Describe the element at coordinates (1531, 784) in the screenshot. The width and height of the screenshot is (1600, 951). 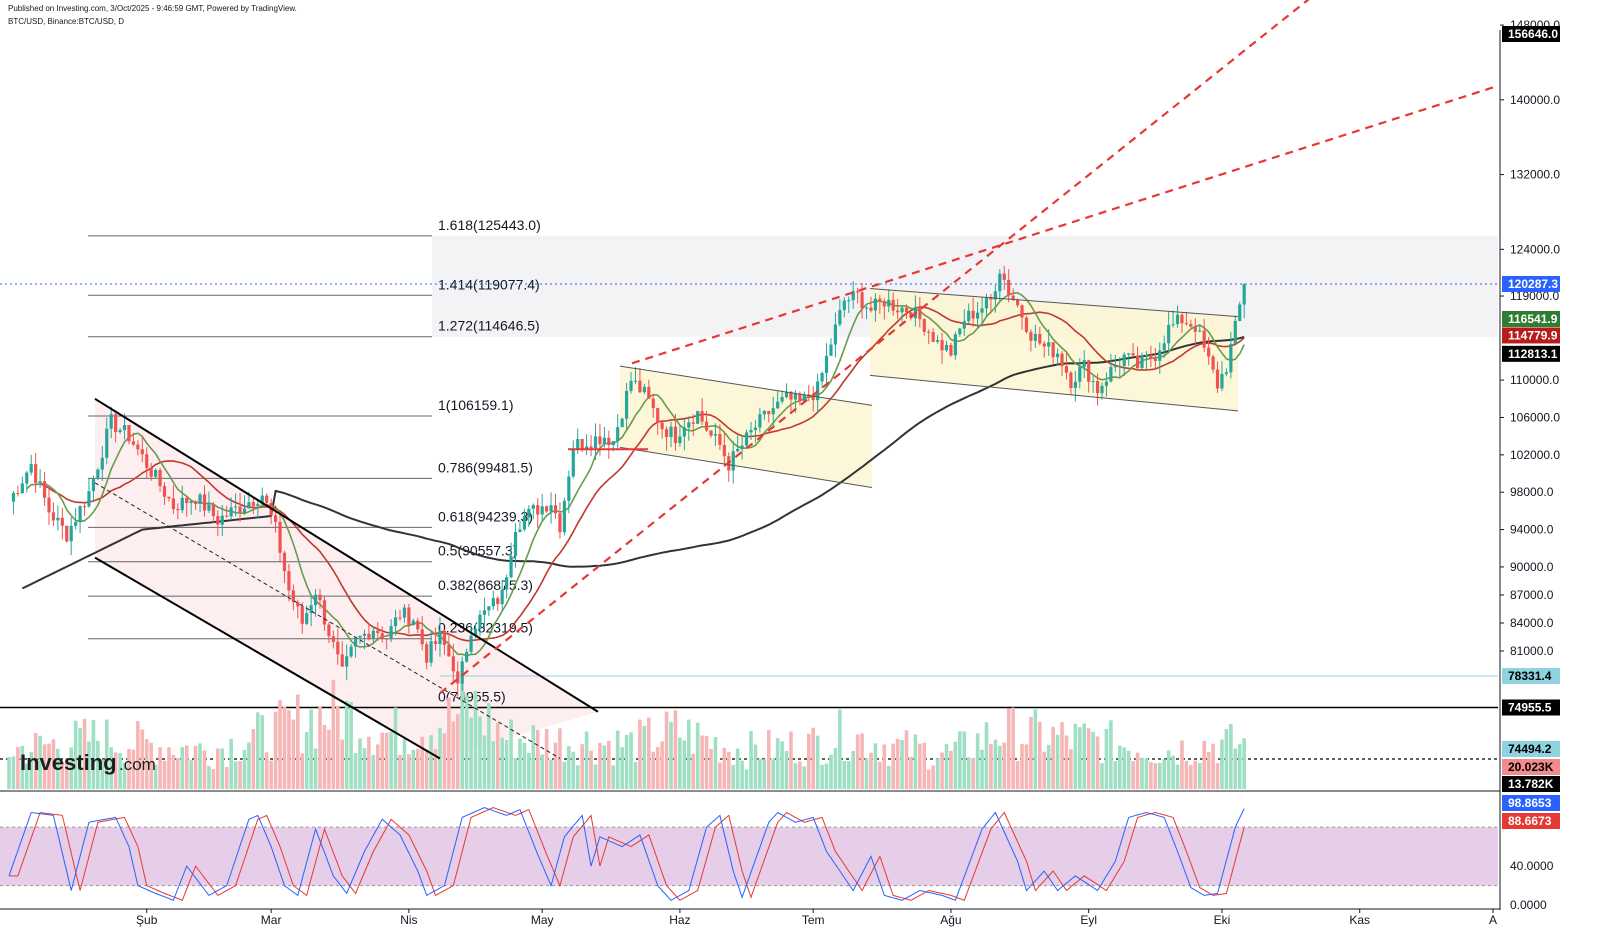
I see `price-tag: 13.782K` at that location.